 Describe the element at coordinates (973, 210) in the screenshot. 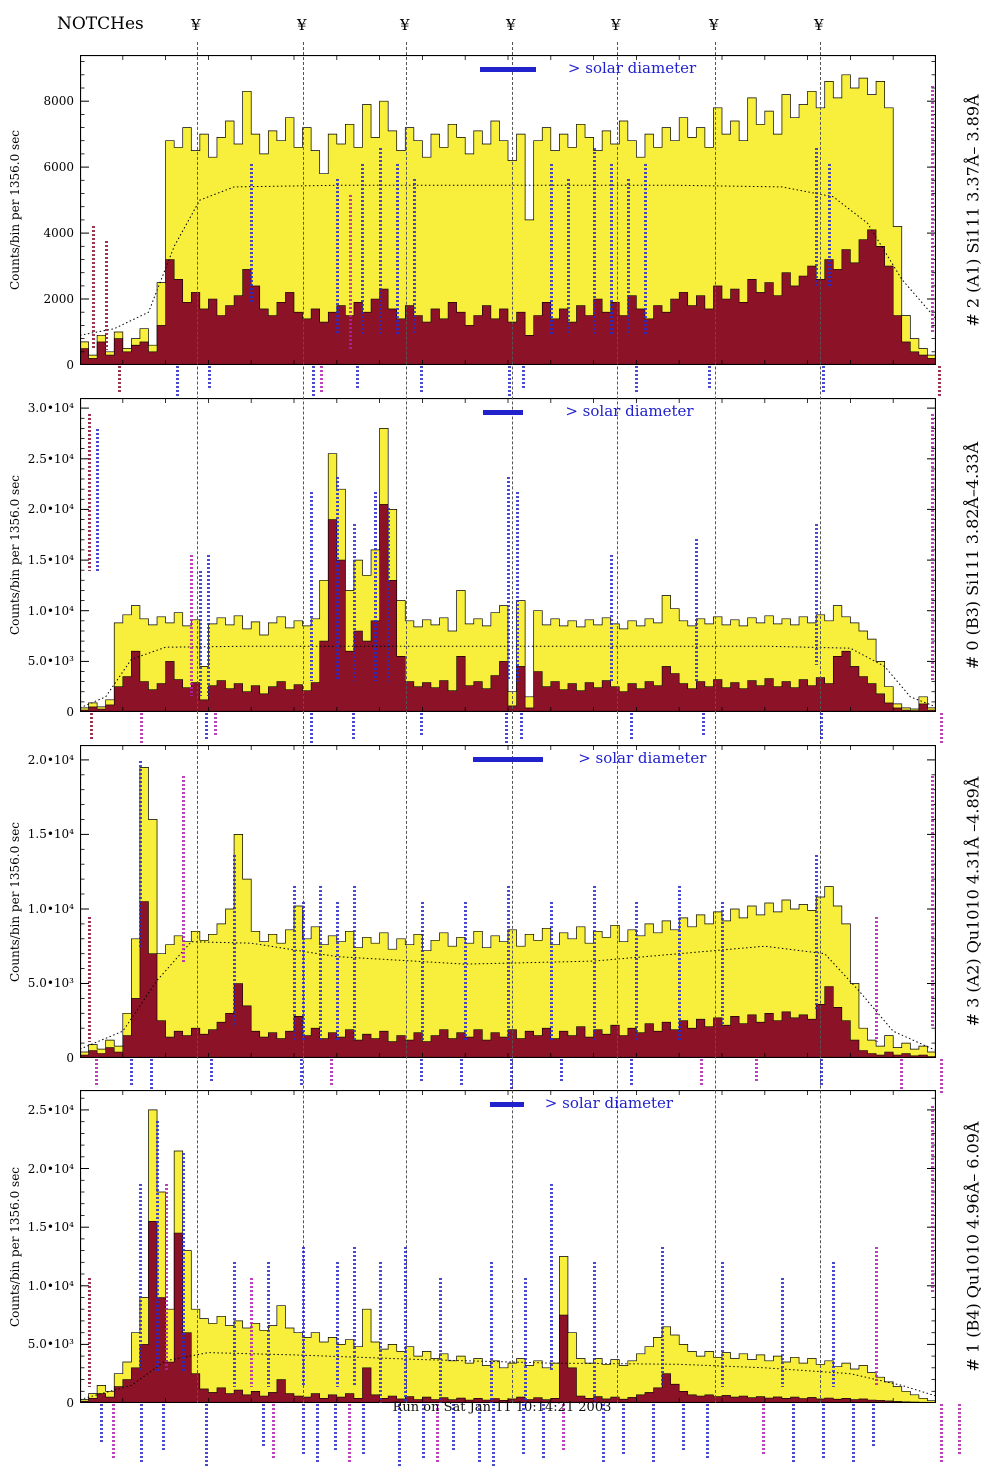

I see `panel-right-label: # 2 (A1) Si111 3.37Å– 3.89Å` at that location.